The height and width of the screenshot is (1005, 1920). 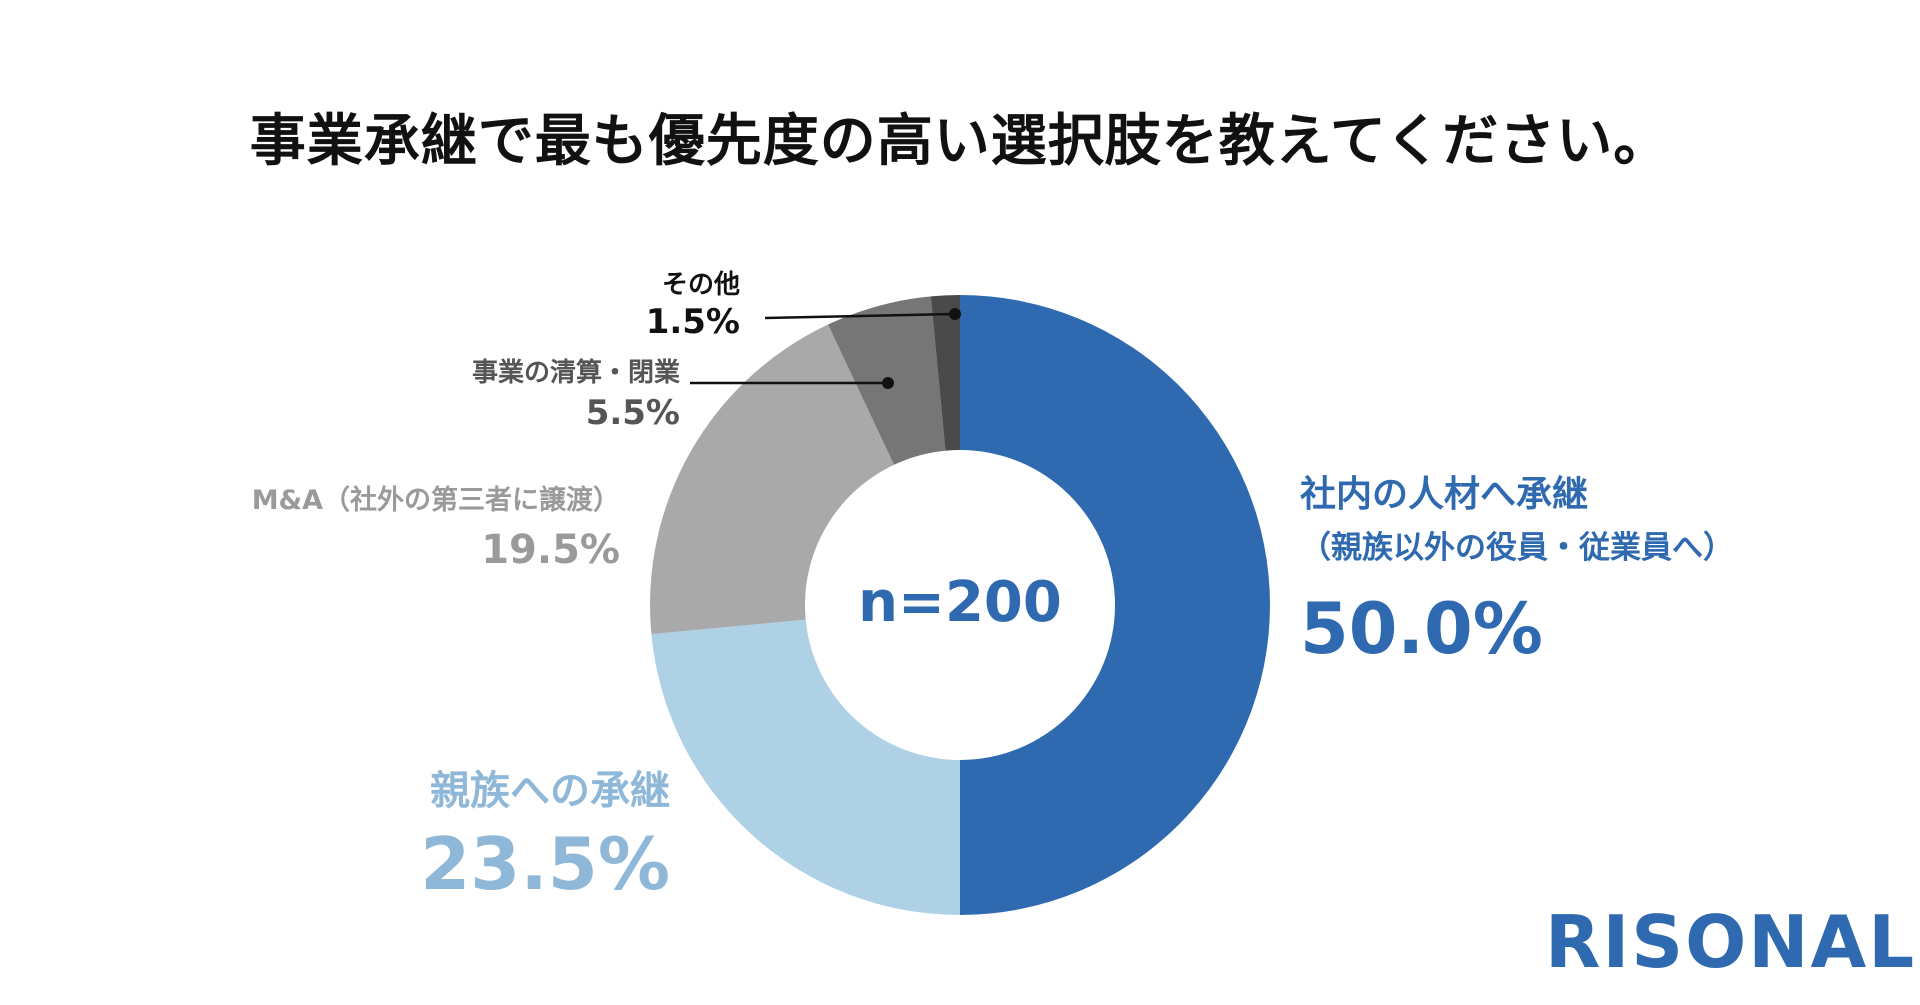 I want to click on slice-ma, so click(x=772, y=479).